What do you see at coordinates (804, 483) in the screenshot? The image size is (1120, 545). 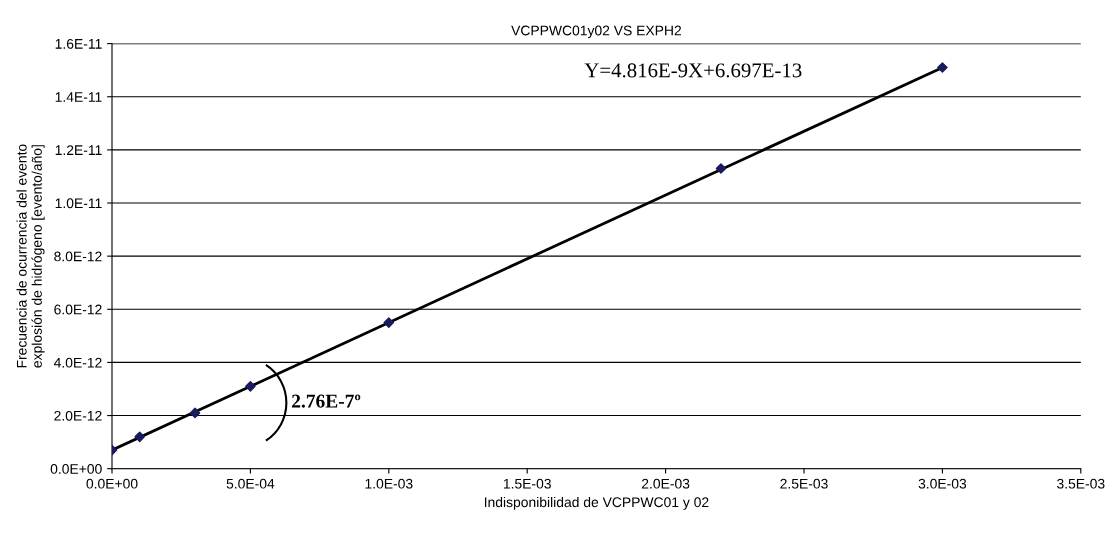 I see `x-tick-label: 2.5E-03` at bounding box center [804, 483].